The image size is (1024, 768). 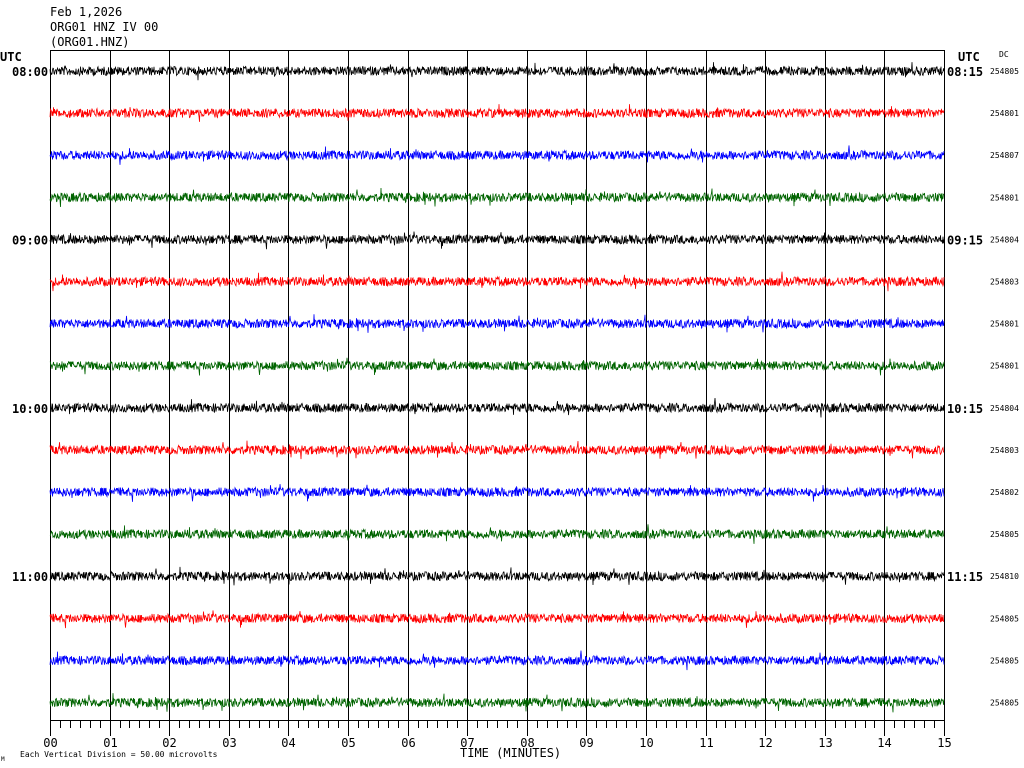 What do you see at coordinates (1004, 366) in the screenshot?
I see `dc-value-8: 254801` at bounding box center [1004, 366].